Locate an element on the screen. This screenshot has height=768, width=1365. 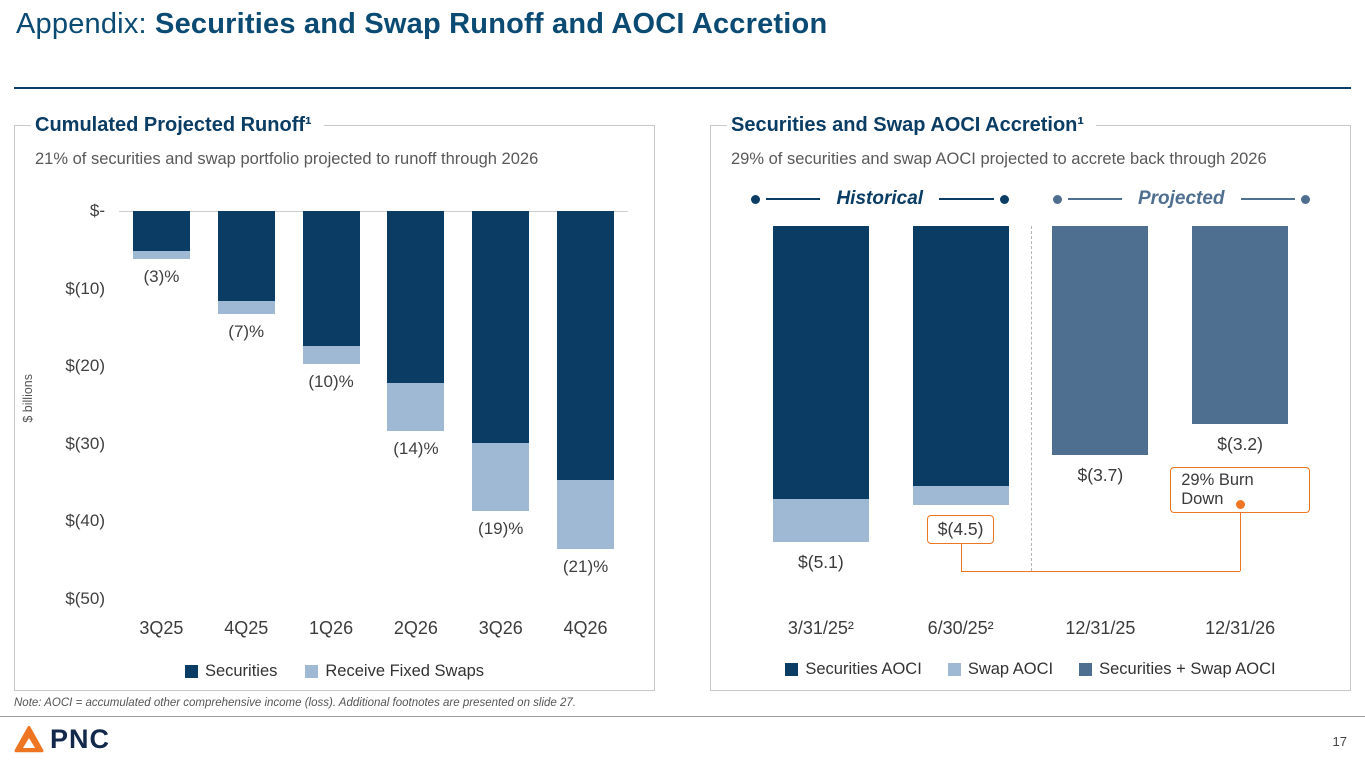
runoff-chart-title: Cumulated Projected Runoff¹ is located at coordinates (177, 125).